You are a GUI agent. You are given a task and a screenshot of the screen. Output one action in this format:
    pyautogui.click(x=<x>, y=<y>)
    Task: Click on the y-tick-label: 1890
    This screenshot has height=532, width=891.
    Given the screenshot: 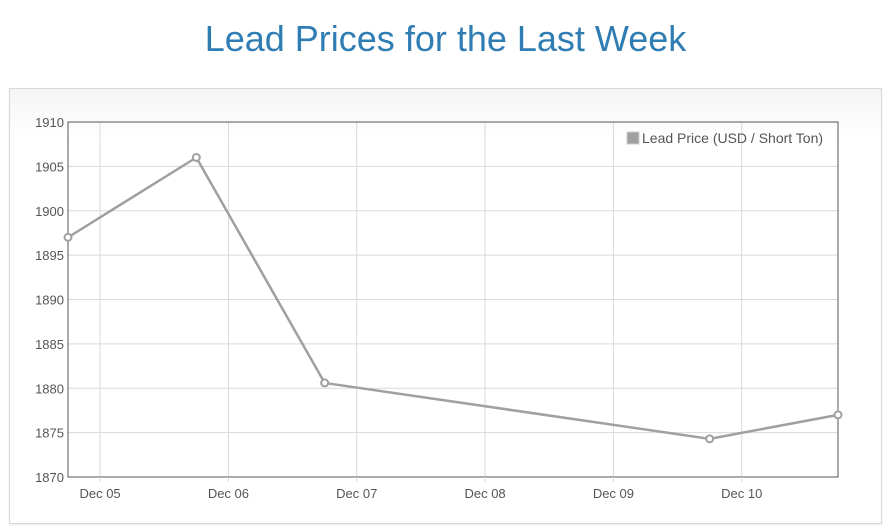 What is the action you would take?
    pyautogui.click(x=49, y=300)
    